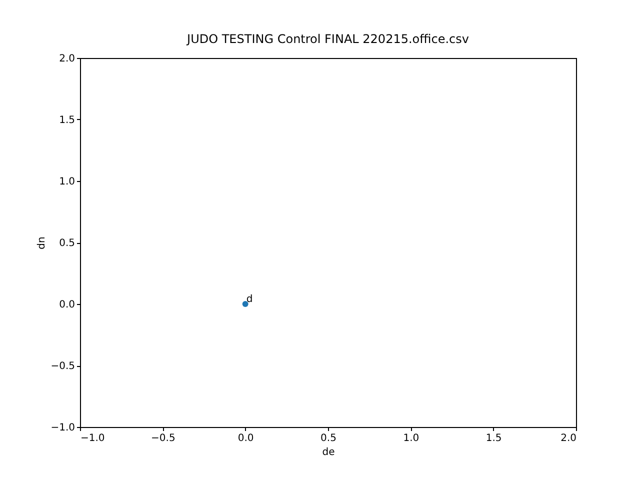 This screenshot has height=480, width=640. I want to click on y-axis-title: dn, so click(42, 243).